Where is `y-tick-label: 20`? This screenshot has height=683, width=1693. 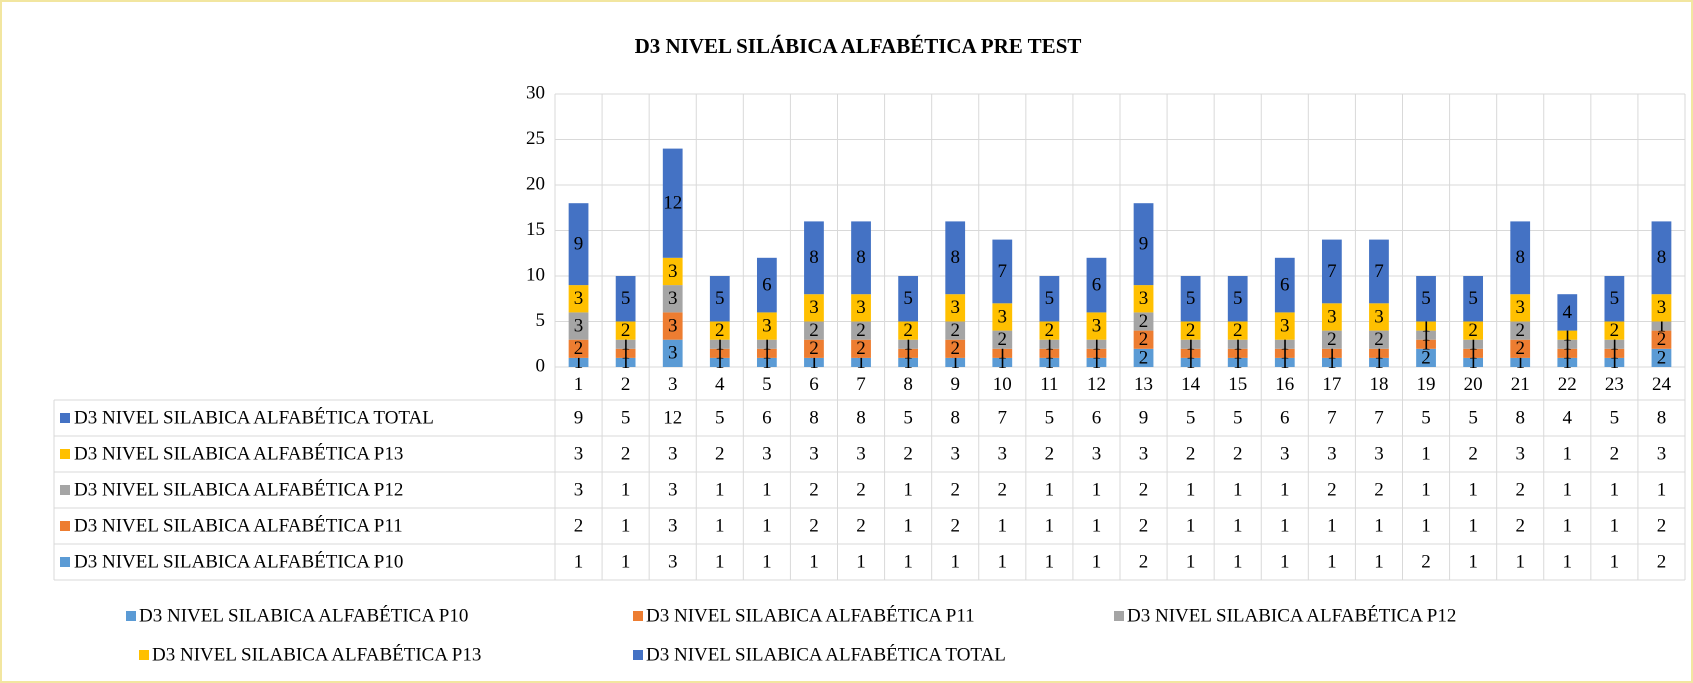 y-tick-label: 20 is located at coordinates (535, 183).